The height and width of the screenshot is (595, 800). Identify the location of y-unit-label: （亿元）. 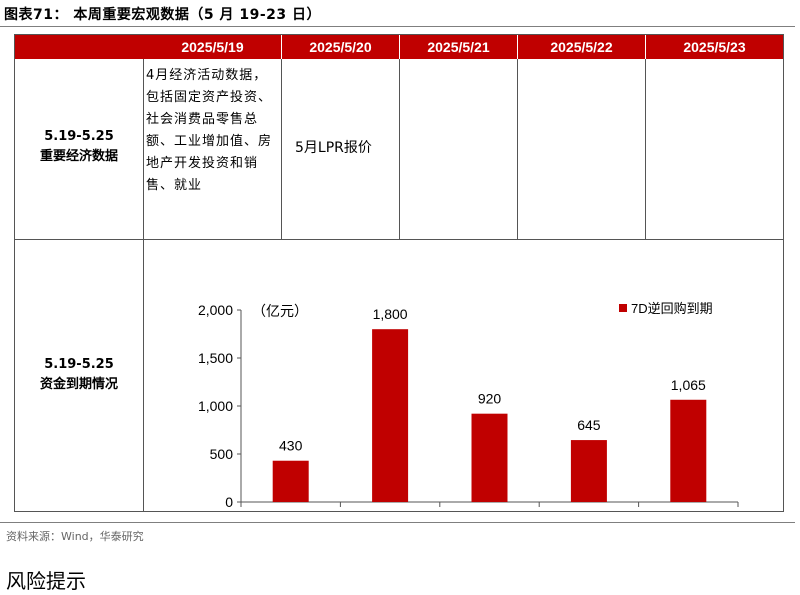
(280, 311).